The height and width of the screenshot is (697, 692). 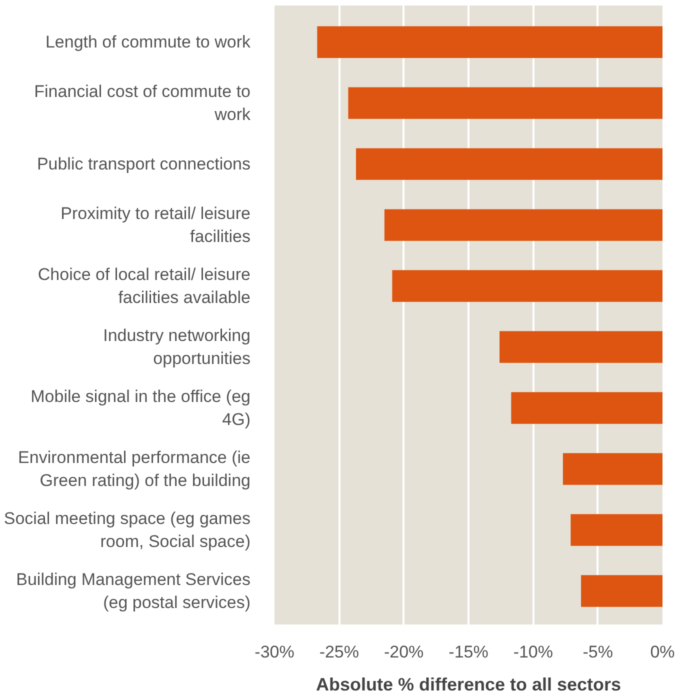 I want to click on y-tick-label: Social meeting space (eg games room, Social space), so click(x=127, y=530).